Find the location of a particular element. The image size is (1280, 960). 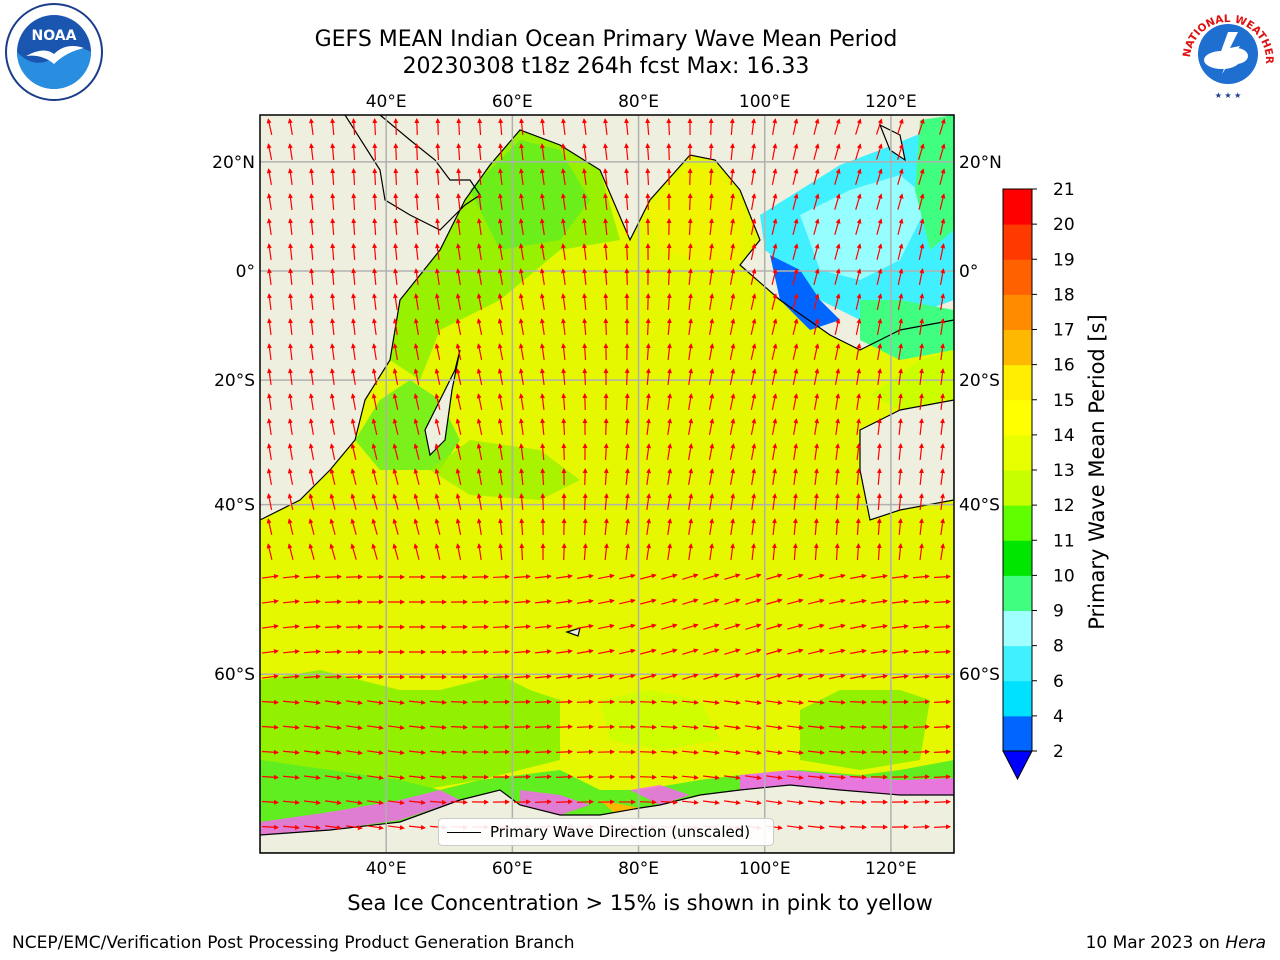

colorbar-tick-8: 13 is located at coordinates (1064, 471).